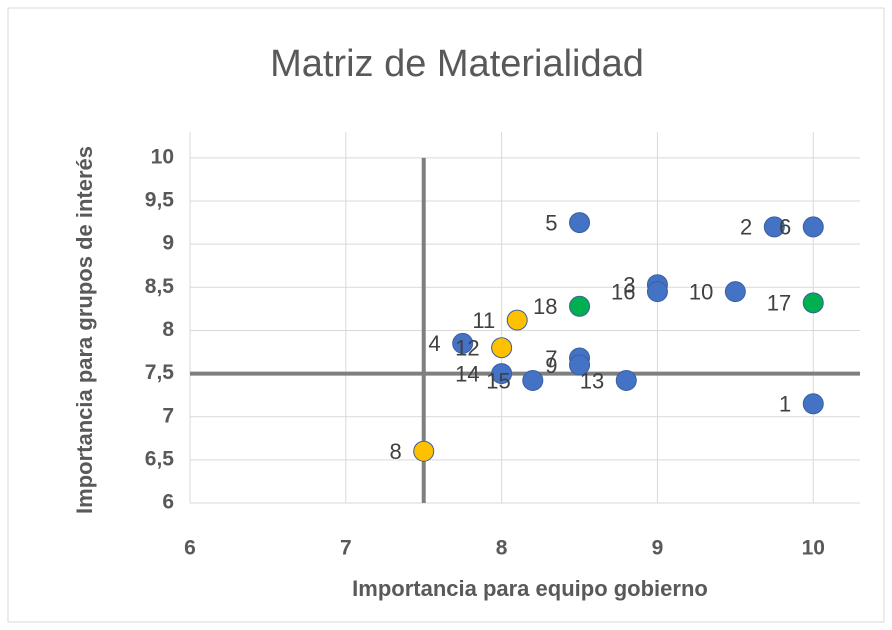  I want to click on point-label: 17, so click(779, 303).